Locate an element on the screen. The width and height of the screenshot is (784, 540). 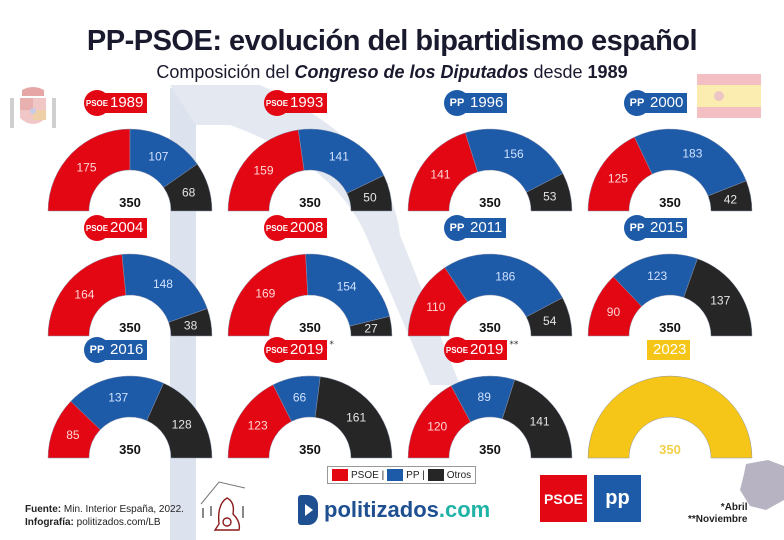
brand-name: politizados is located at coordinates (381, 509).